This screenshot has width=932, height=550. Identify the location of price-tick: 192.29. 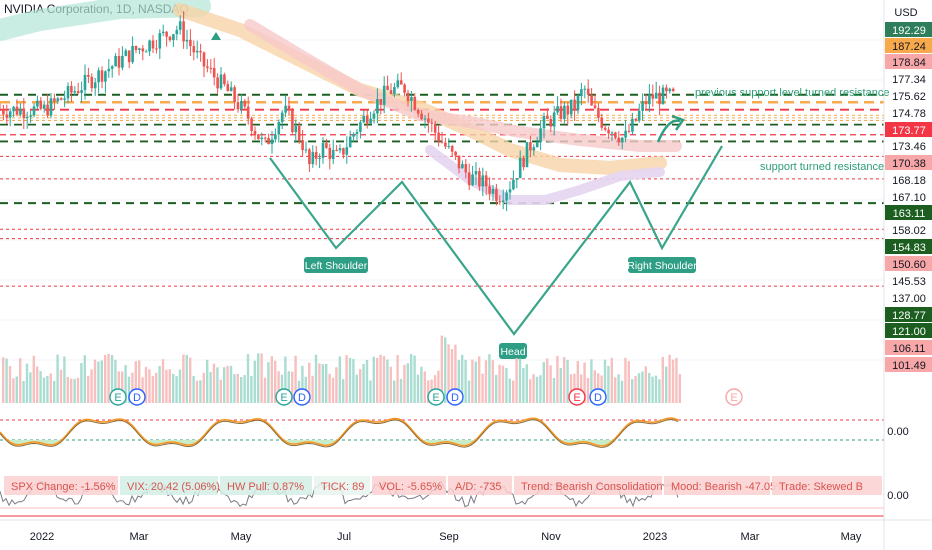
(908, 29).